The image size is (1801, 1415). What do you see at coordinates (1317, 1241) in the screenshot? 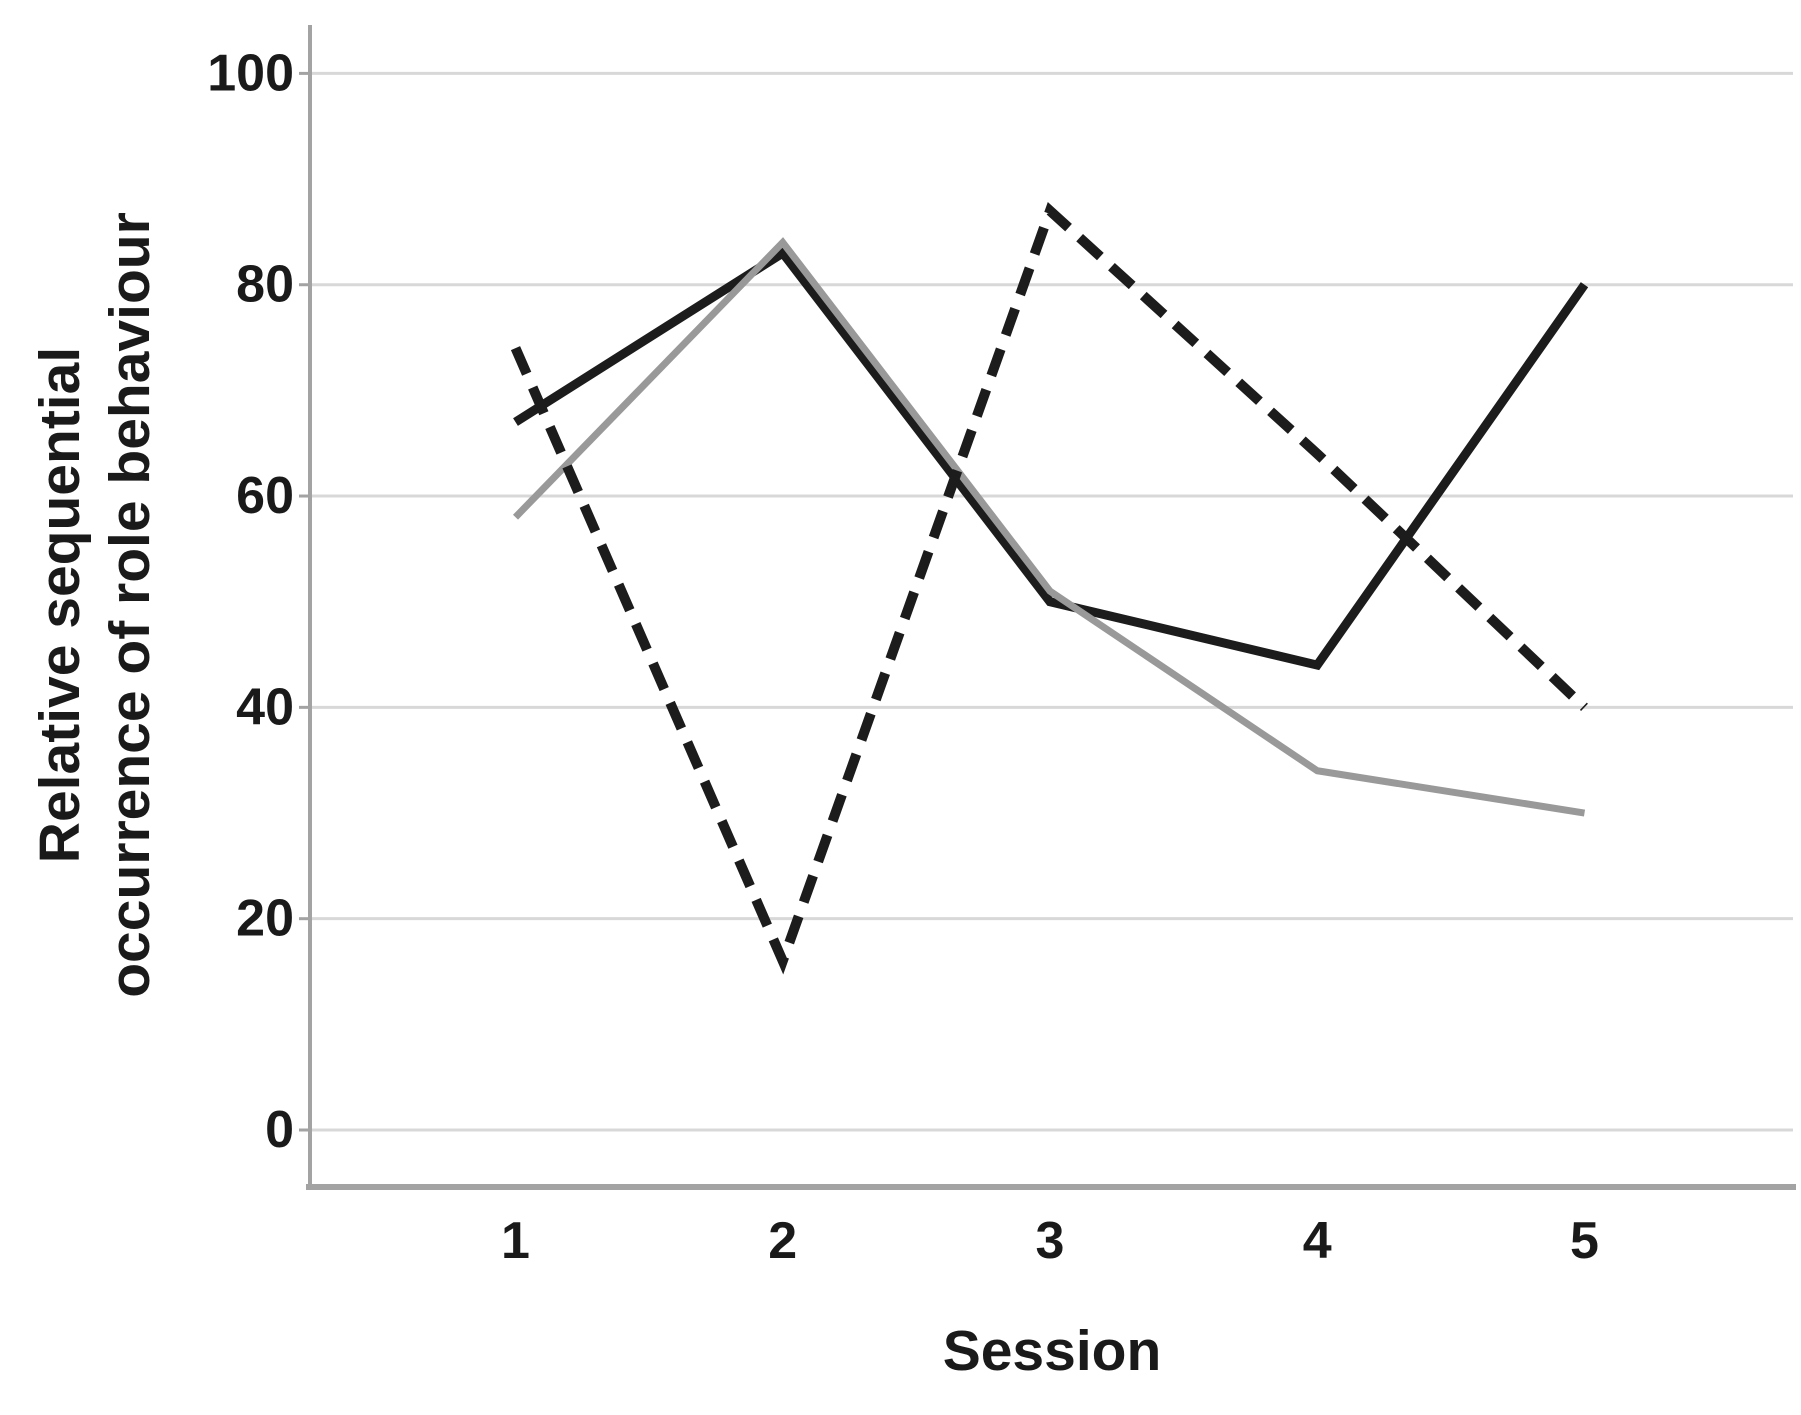
I see `x-tick-label: 4` at bounding box center [1317, 1241].